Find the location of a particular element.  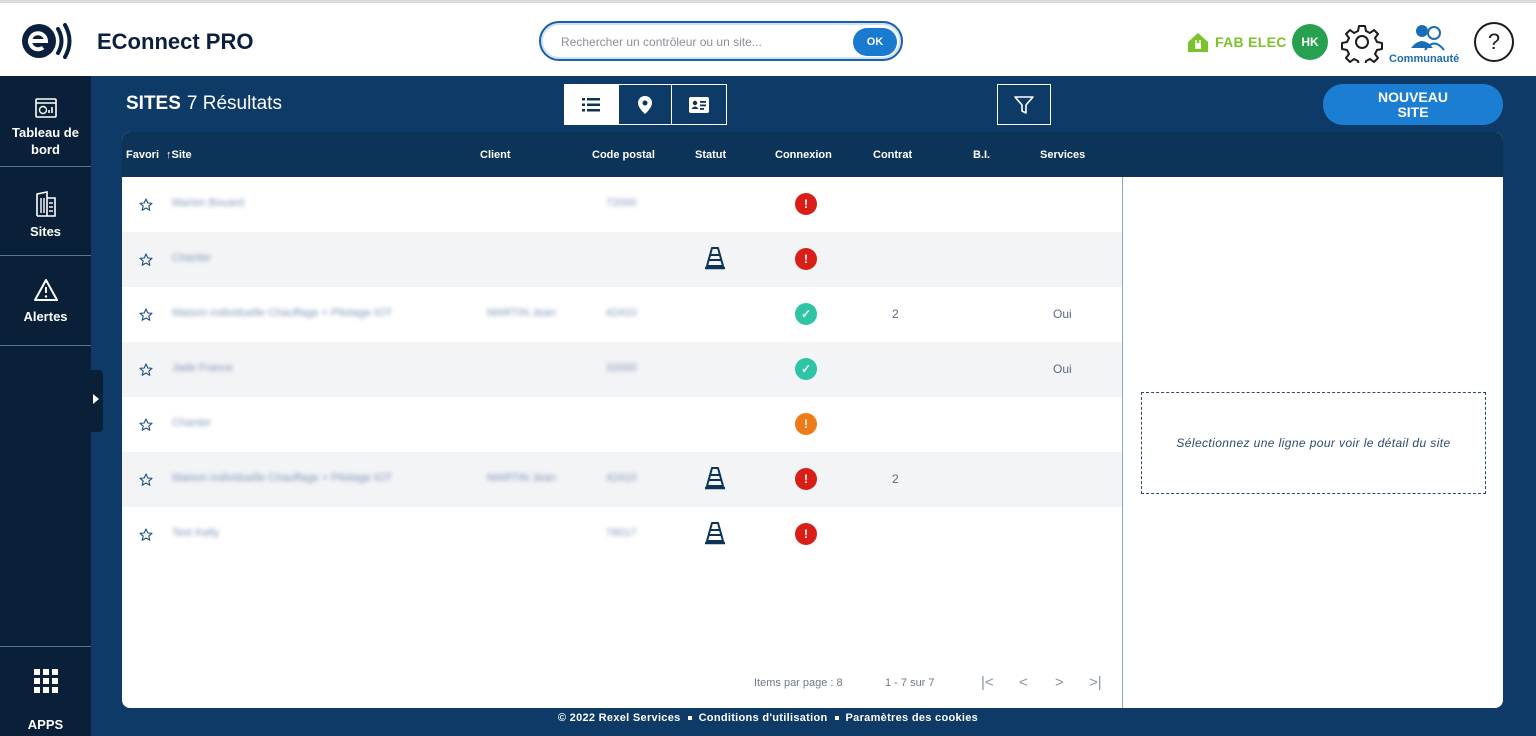

filter-button is located at coordinates (1024, 104).